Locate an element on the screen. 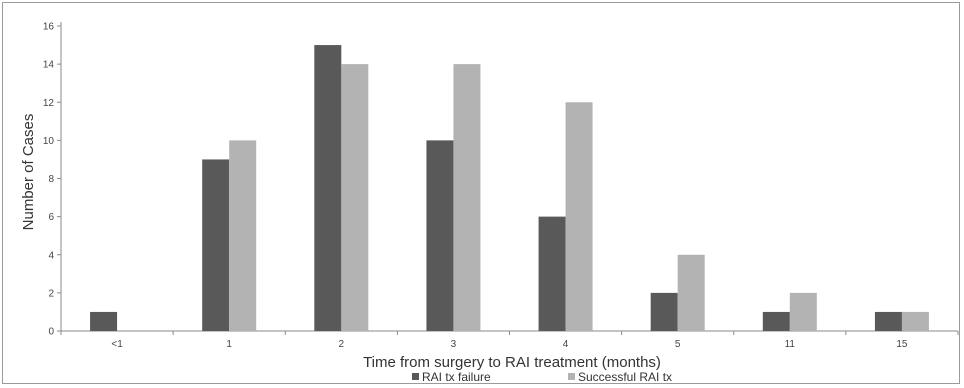 This screenshot has width=964, height=388. y-tick-label: 0 is located at coordinates (51, 332).